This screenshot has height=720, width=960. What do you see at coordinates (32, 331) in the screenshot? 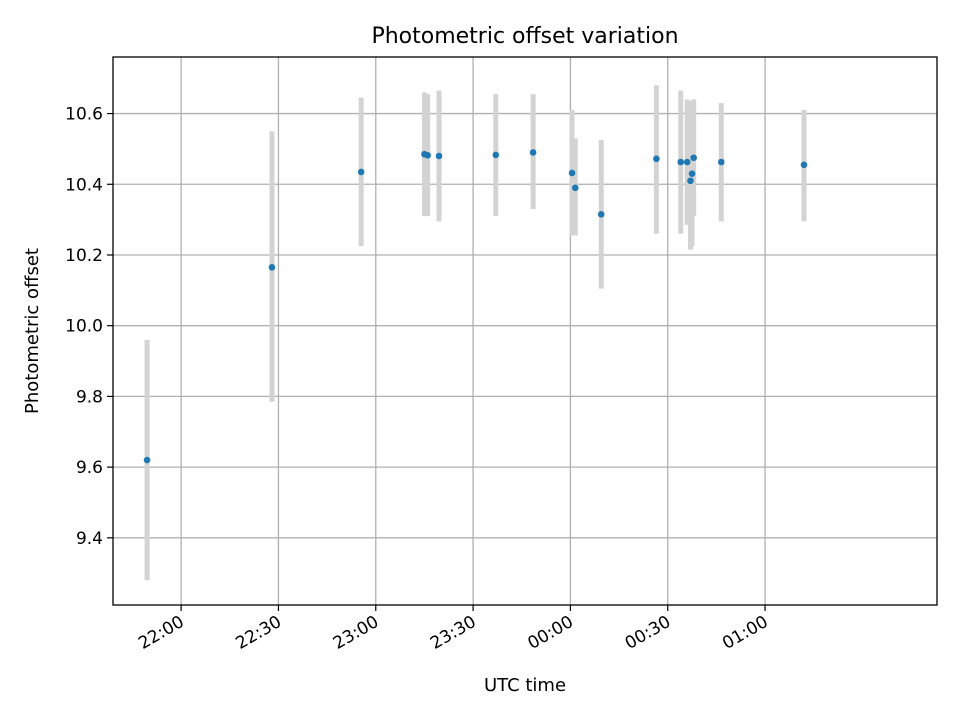
I see `y-axis-label: Photometric offset` at bounding box center [32, 331].